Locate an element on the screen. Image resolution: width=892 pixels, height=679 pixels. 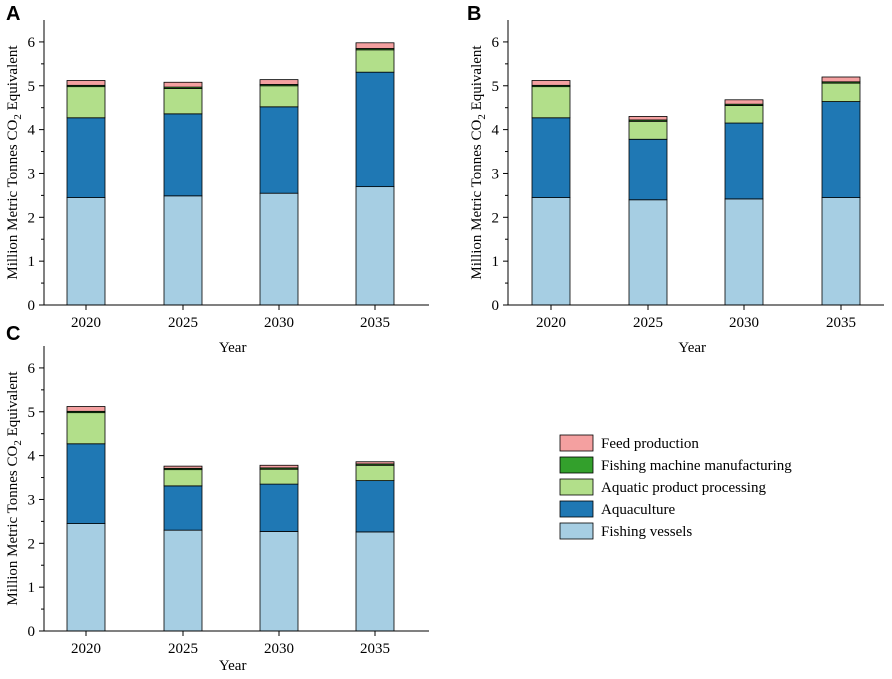
bar-c-2035-aquatic-product-processing is located at coordinates (375, 473).